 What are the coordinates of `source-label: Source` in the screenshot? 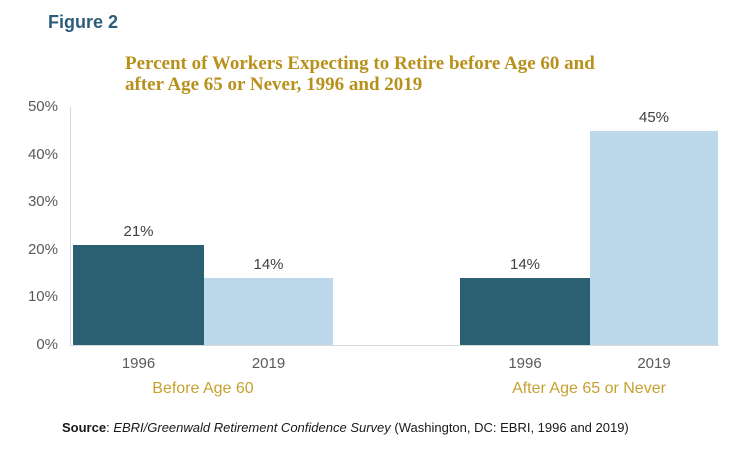 It's located at (84, 427).